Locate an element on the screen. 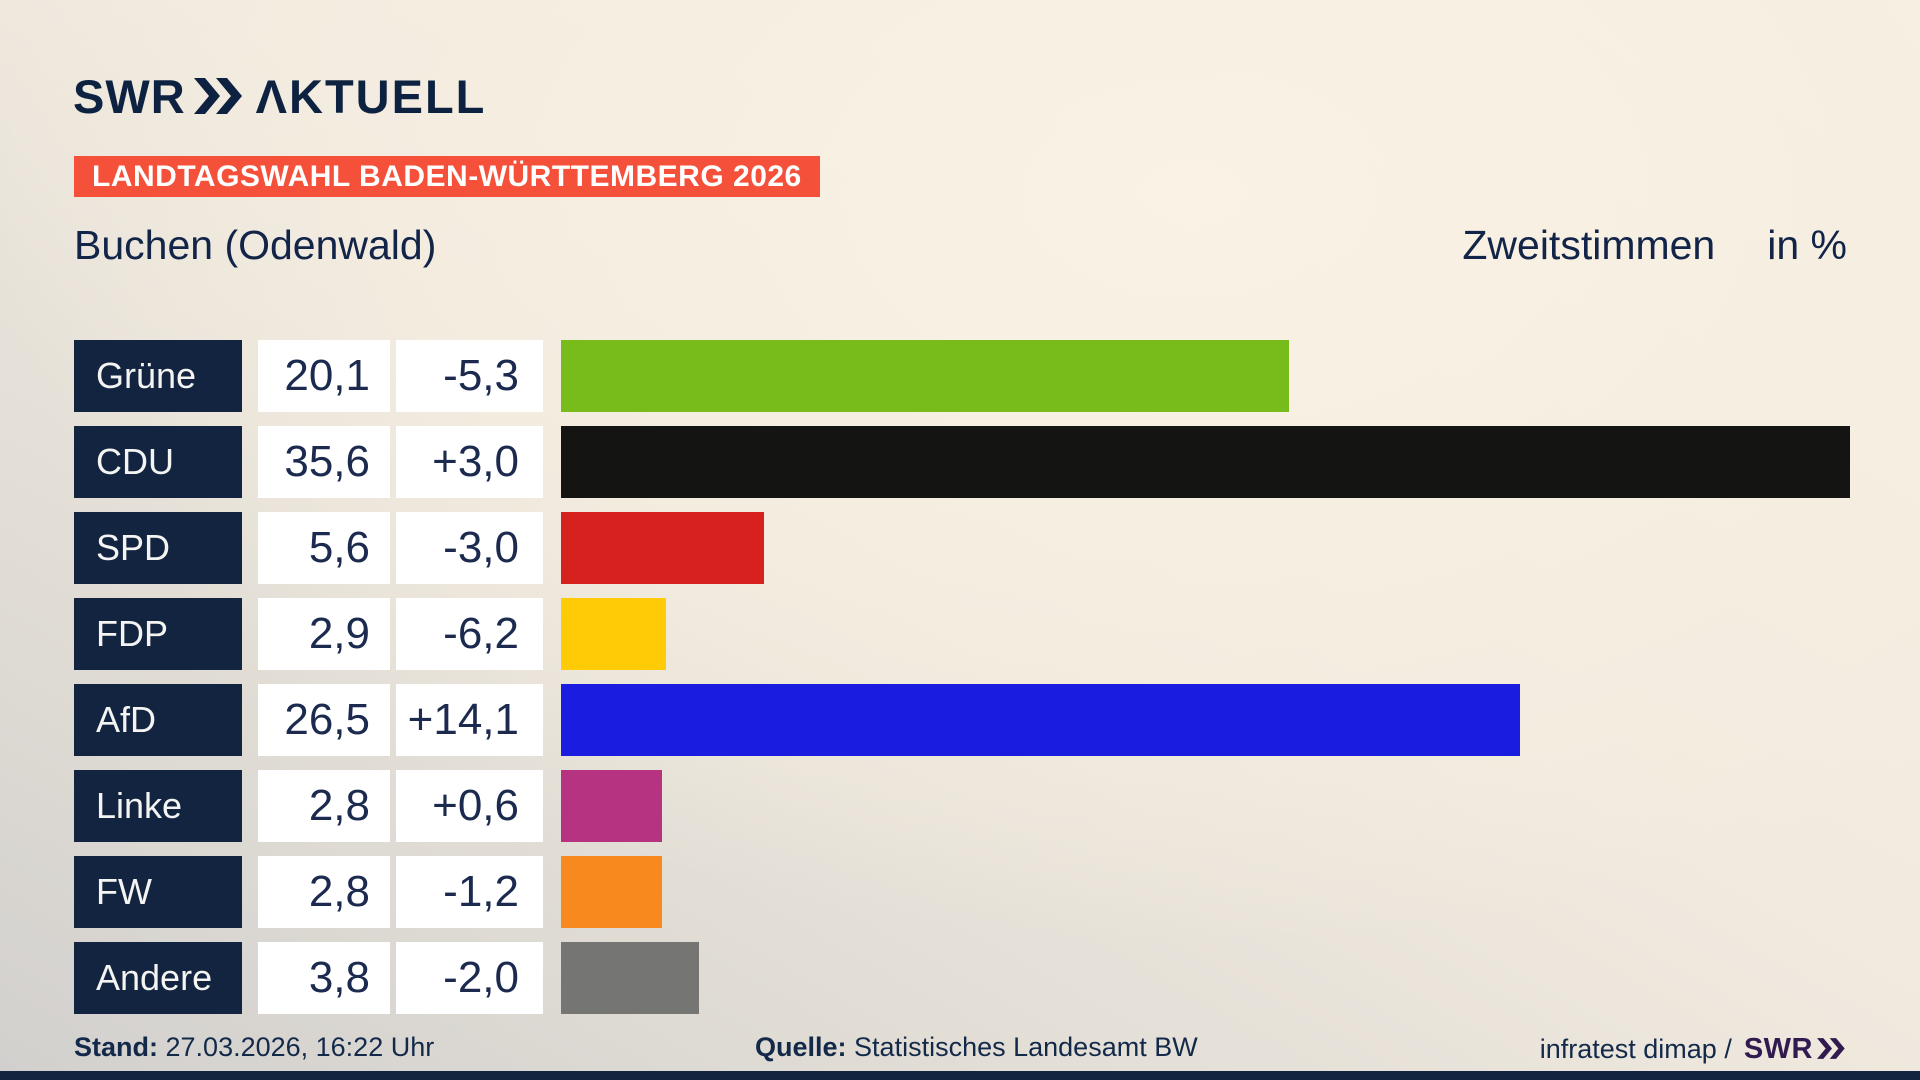 The image size is (1920, 1080). quelle-value: Statistisches Landesamt BW is located at coordinates (1026, 1047).